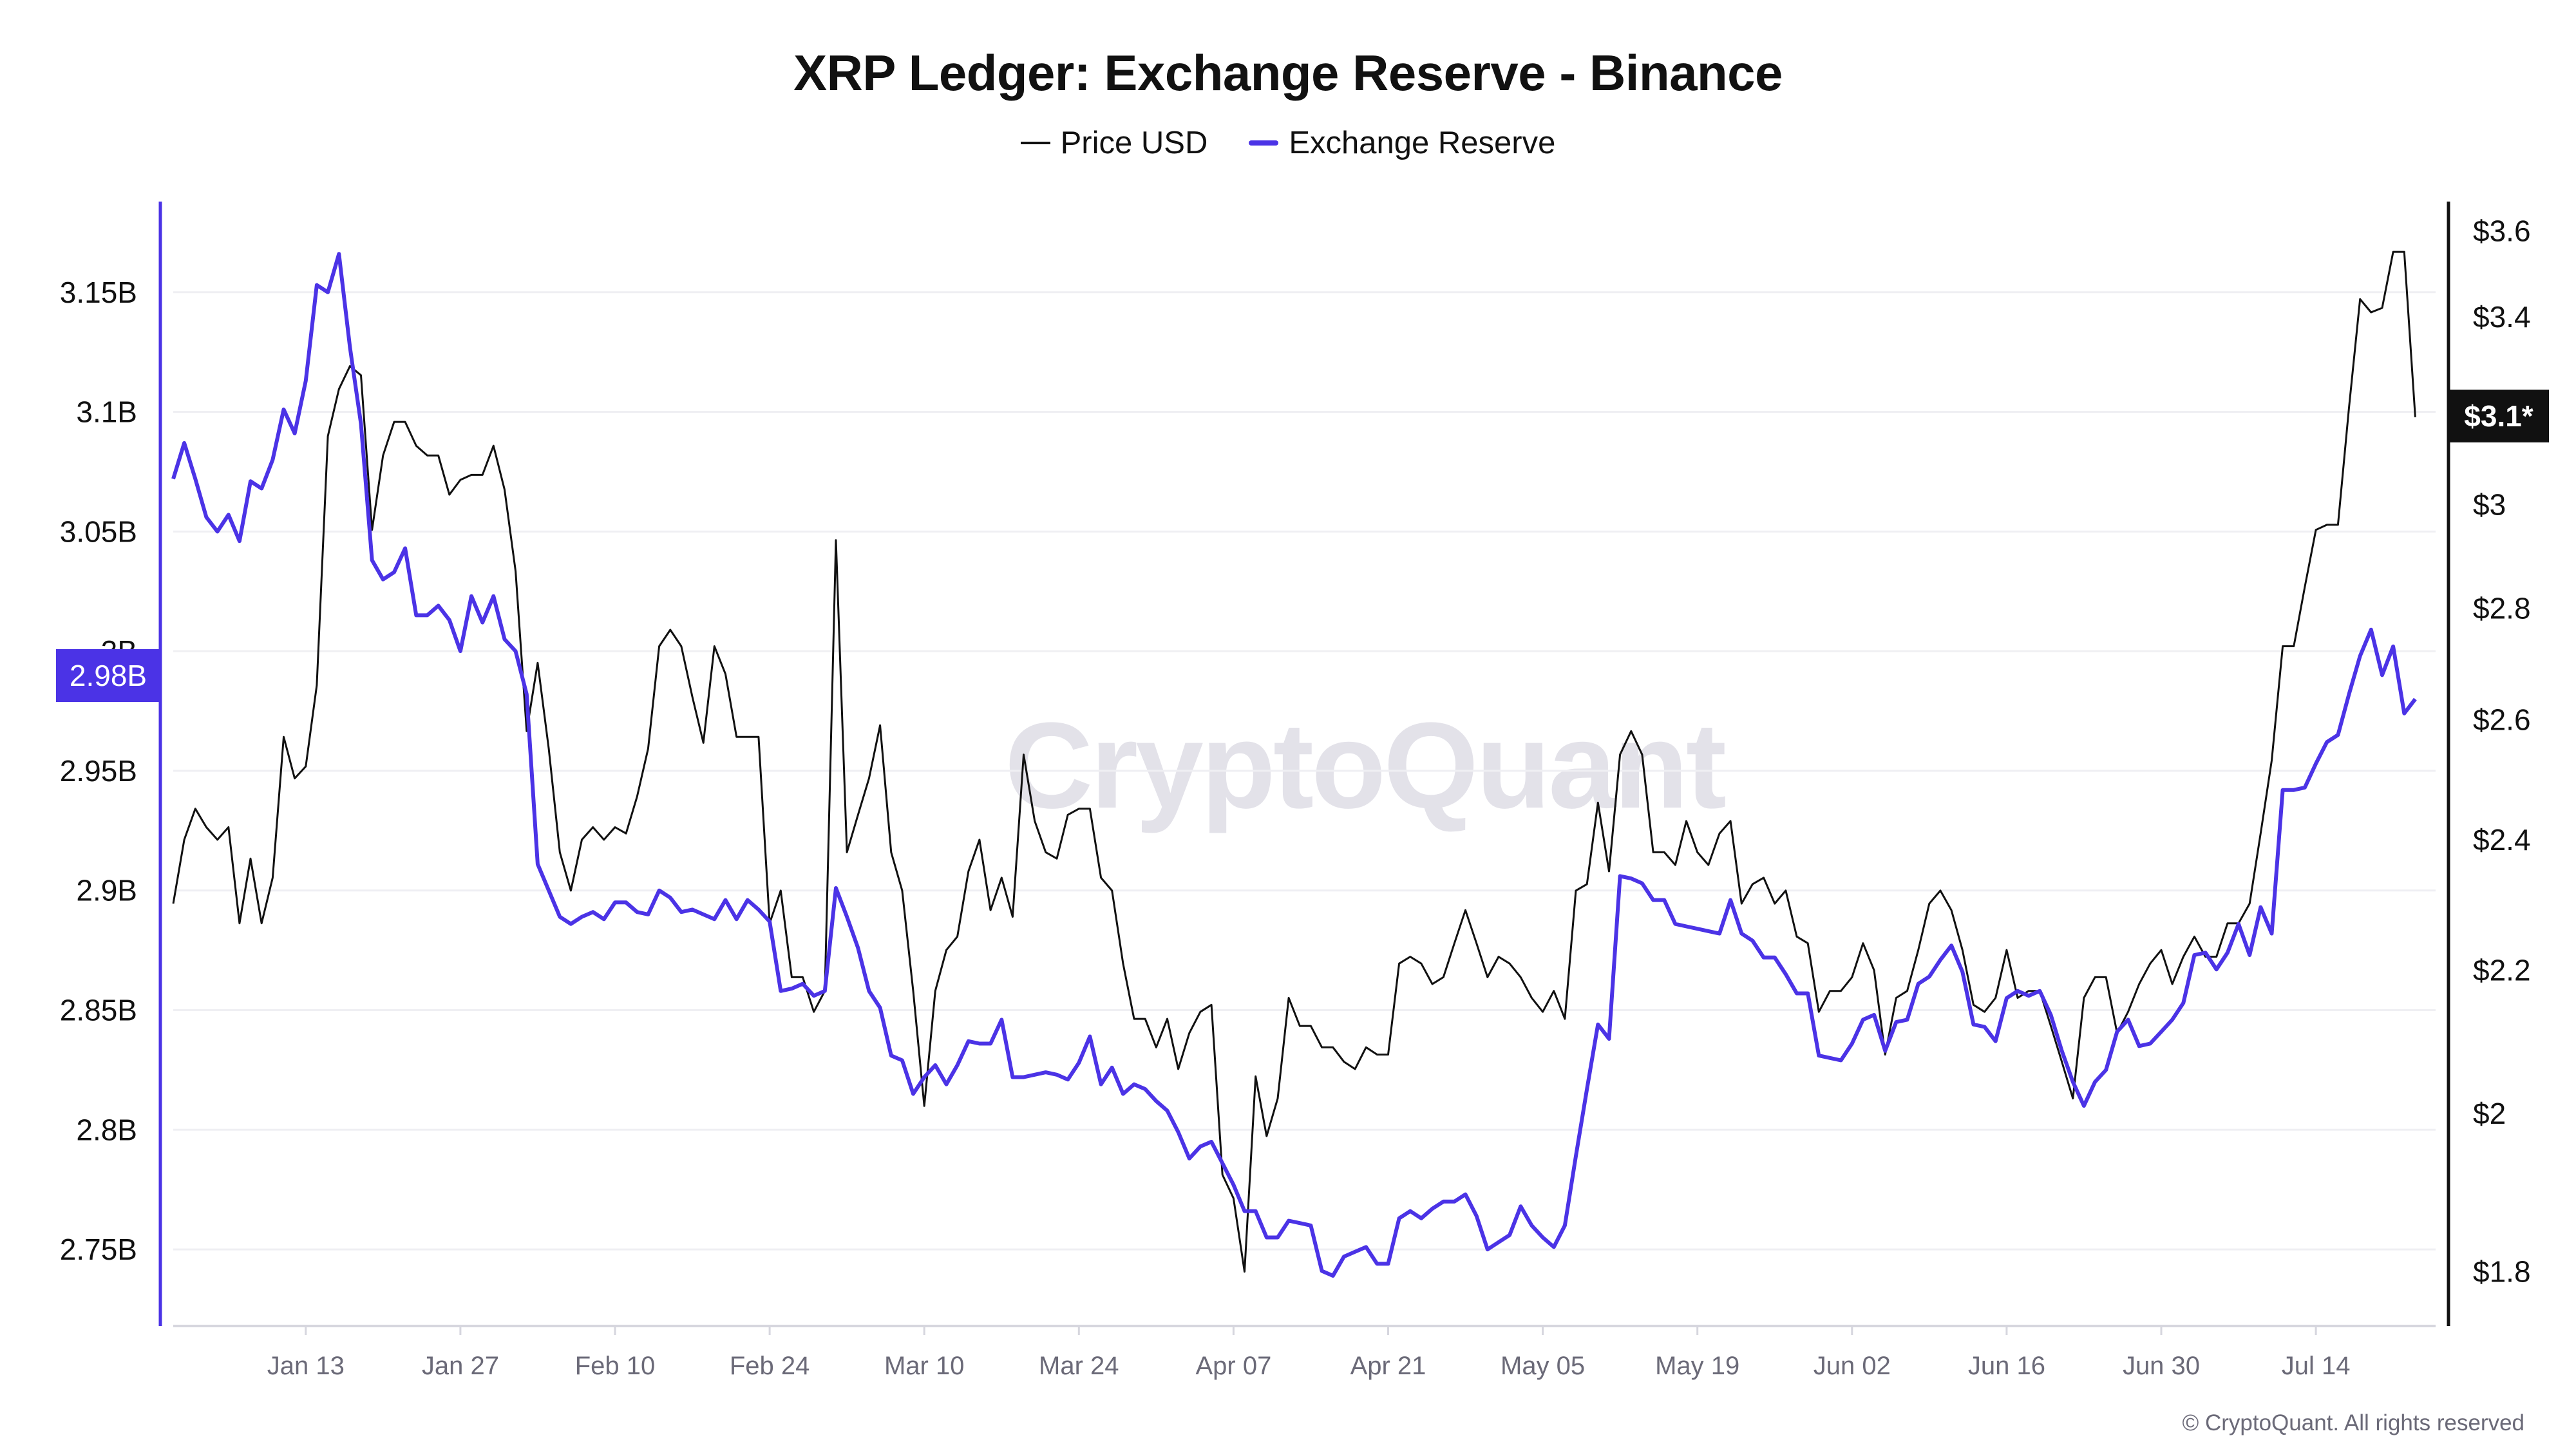  What do you see at coordinates (2316, 1366) in the screenshot?
I see `x-tick-label: Jul 14` at bounding box center [2316, 1366].